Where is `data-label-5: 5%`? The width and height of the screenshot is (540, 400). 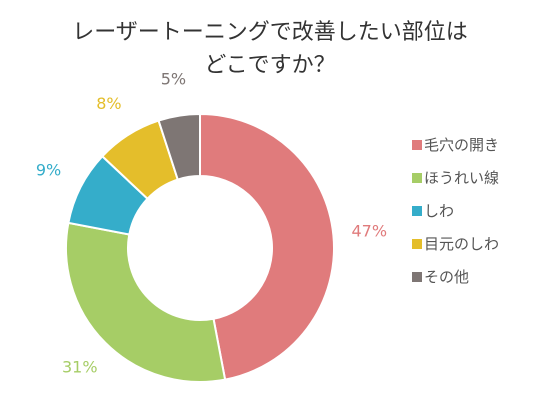 data-label-5: 5% is located at coordinates (173, 79).